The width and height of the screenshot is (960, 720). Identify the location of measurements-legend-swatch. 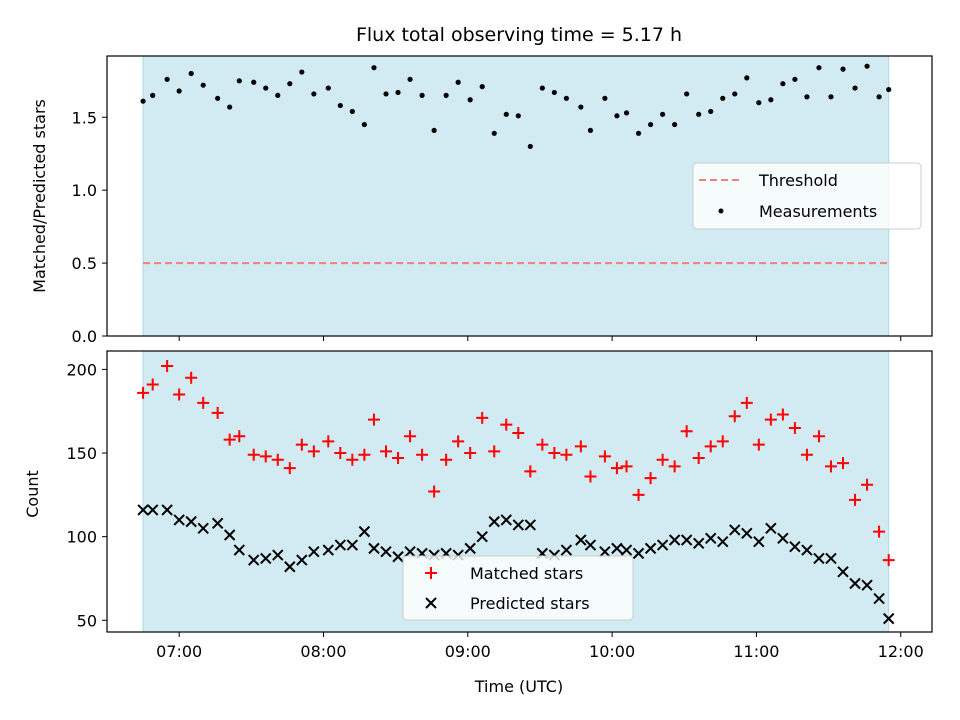
(721, 211).